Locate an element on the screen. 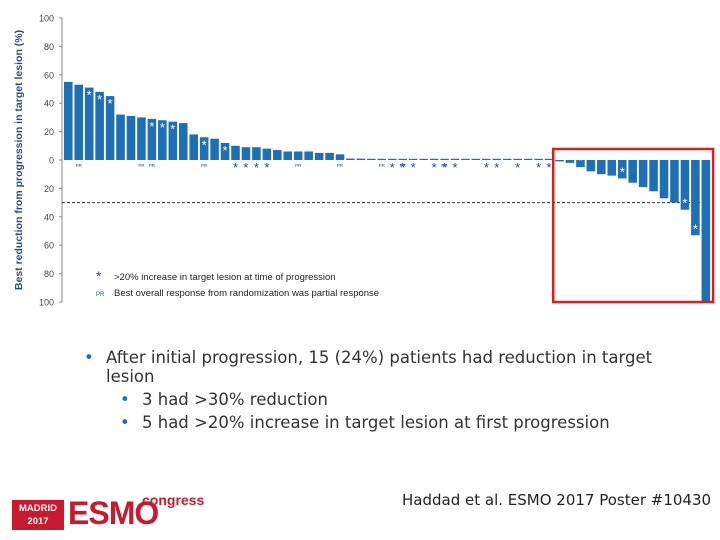 The width and height of the screenshot is (720, 540). y-tick-label: 0 is located at coordinates (51, 161).